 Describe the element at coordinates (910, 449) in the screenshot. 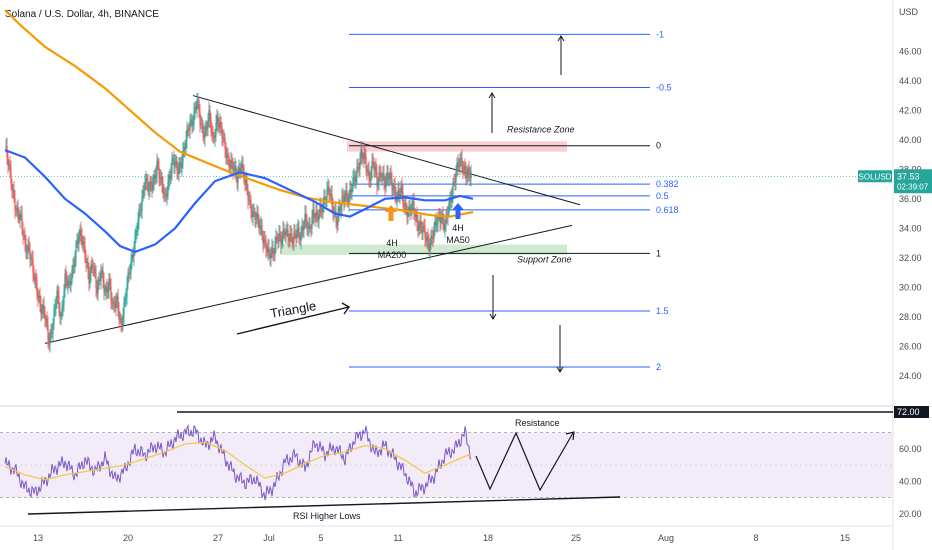

I see `rsi-tick-label: 60.00` at that location.